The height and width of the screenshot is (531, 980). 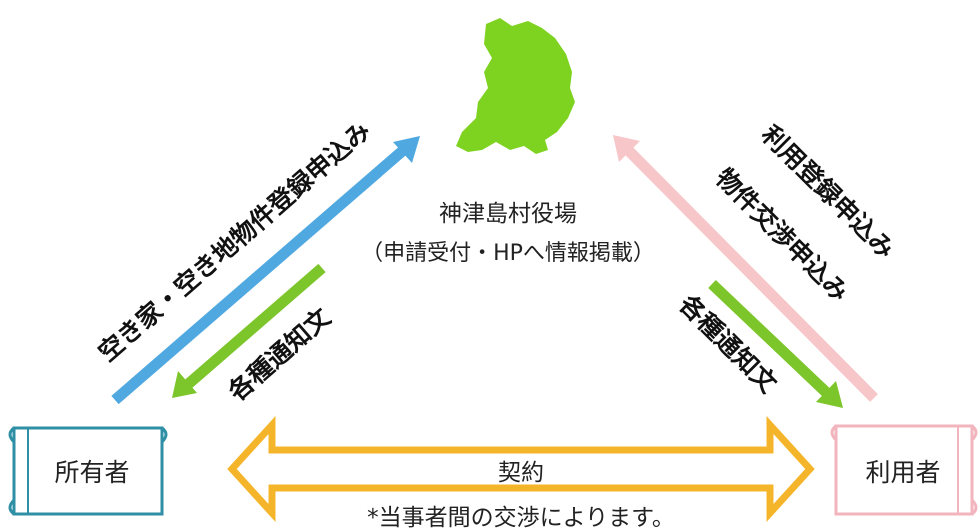 I want to click on owner-to-office-arrowhead, so click(x=406, y=149).